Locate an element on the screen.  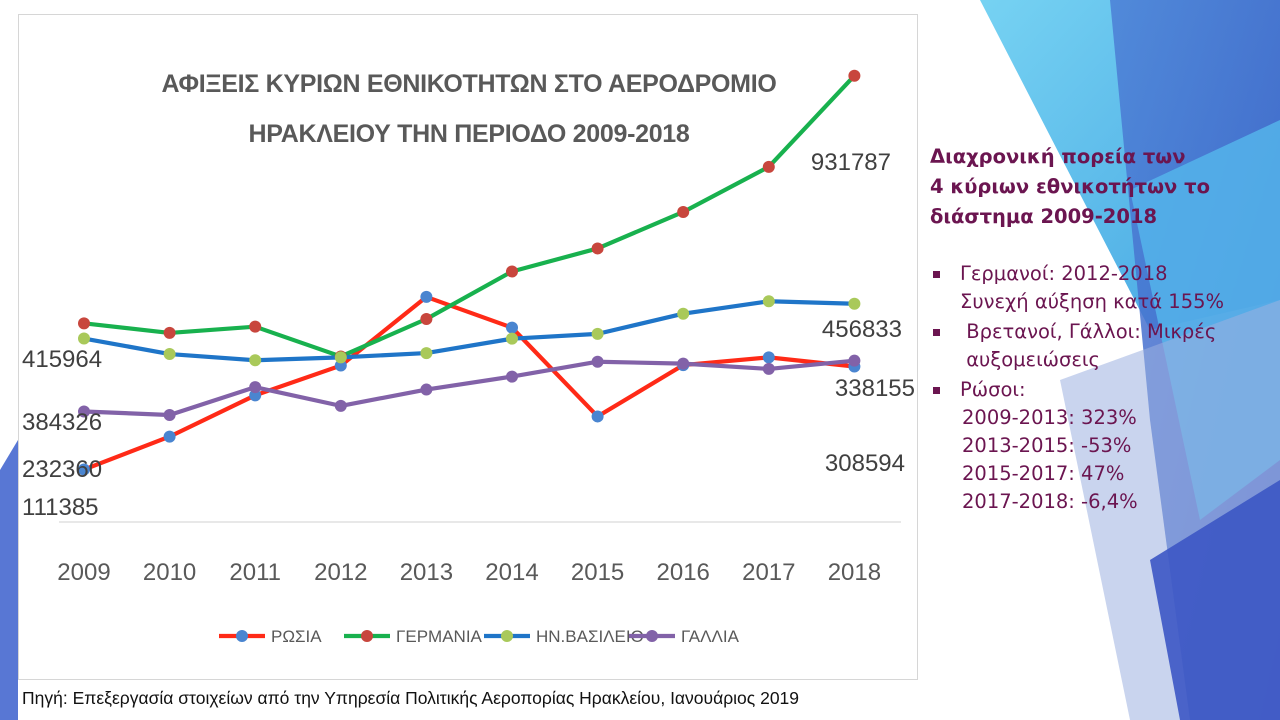
russians-period-1: 2009-2013: 323% is located at coordinates (1049, 417).